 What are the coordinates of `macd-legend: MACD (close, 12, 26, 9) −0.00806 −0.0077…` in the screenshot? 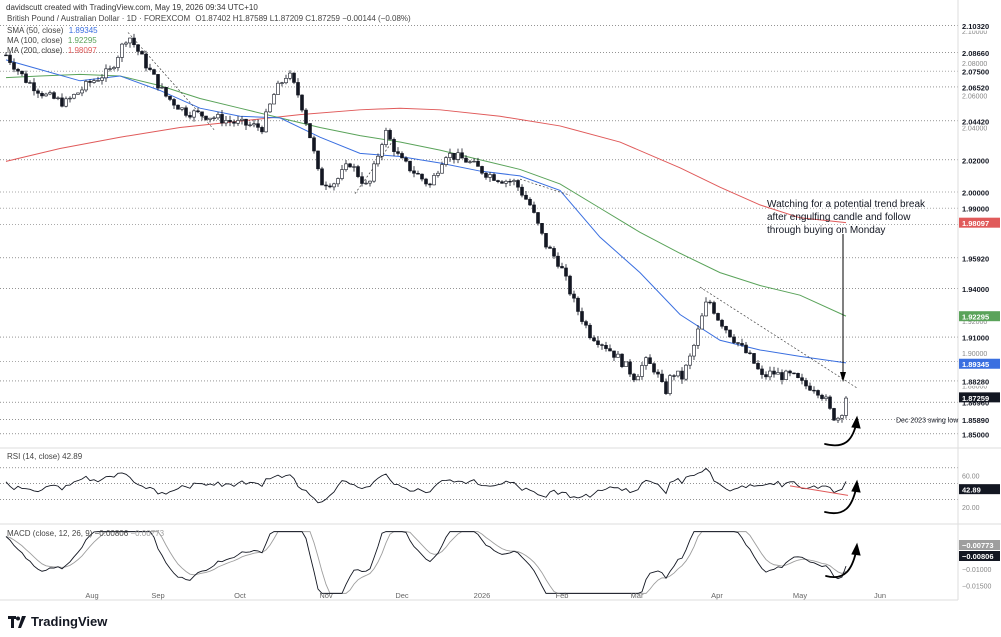 It's located at (85, 533).